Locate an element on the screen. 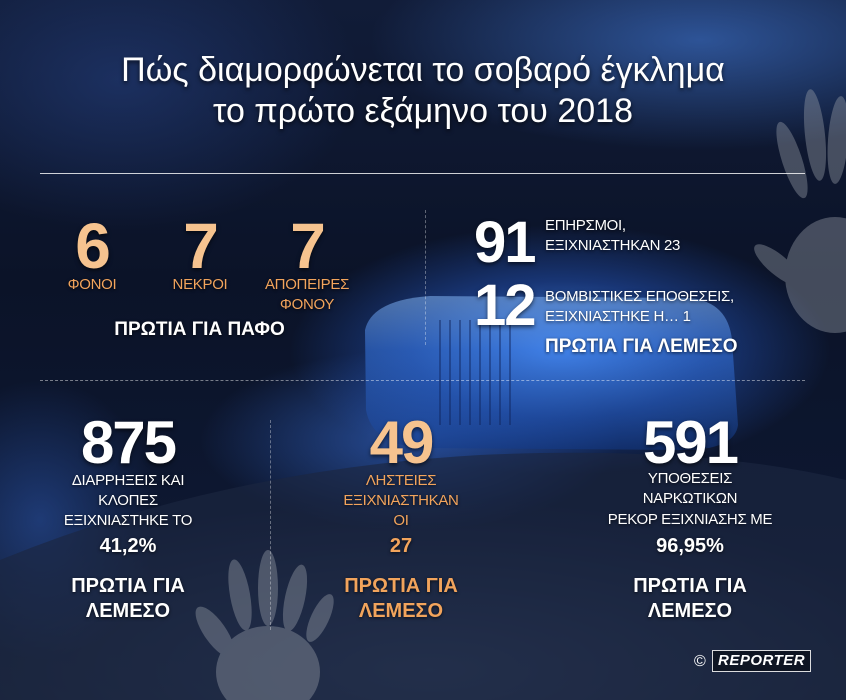 Image resolution: width=846 pixels, height=700 pixels. stat-label: ΦΟΝΟΙ is located at coordinates (92, 284).